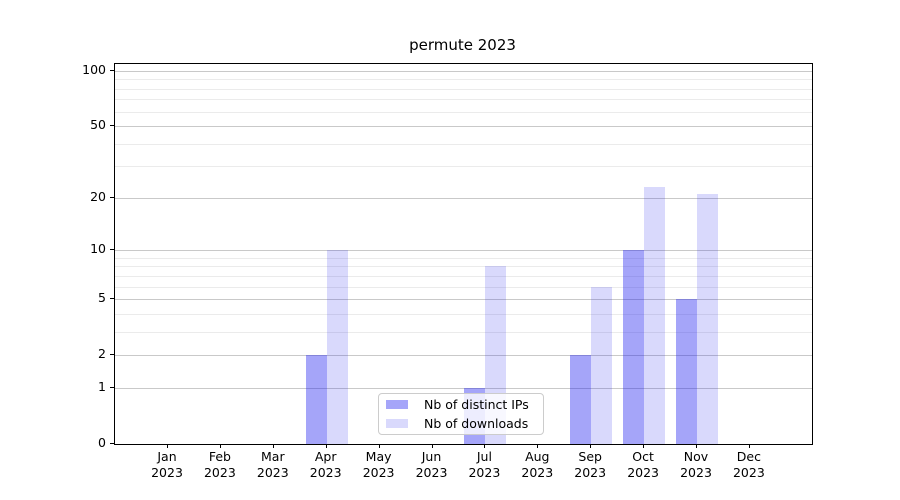 The image size is (900, 500). I want to click on x-tick-label: Feb 2023, so click(219, 464).